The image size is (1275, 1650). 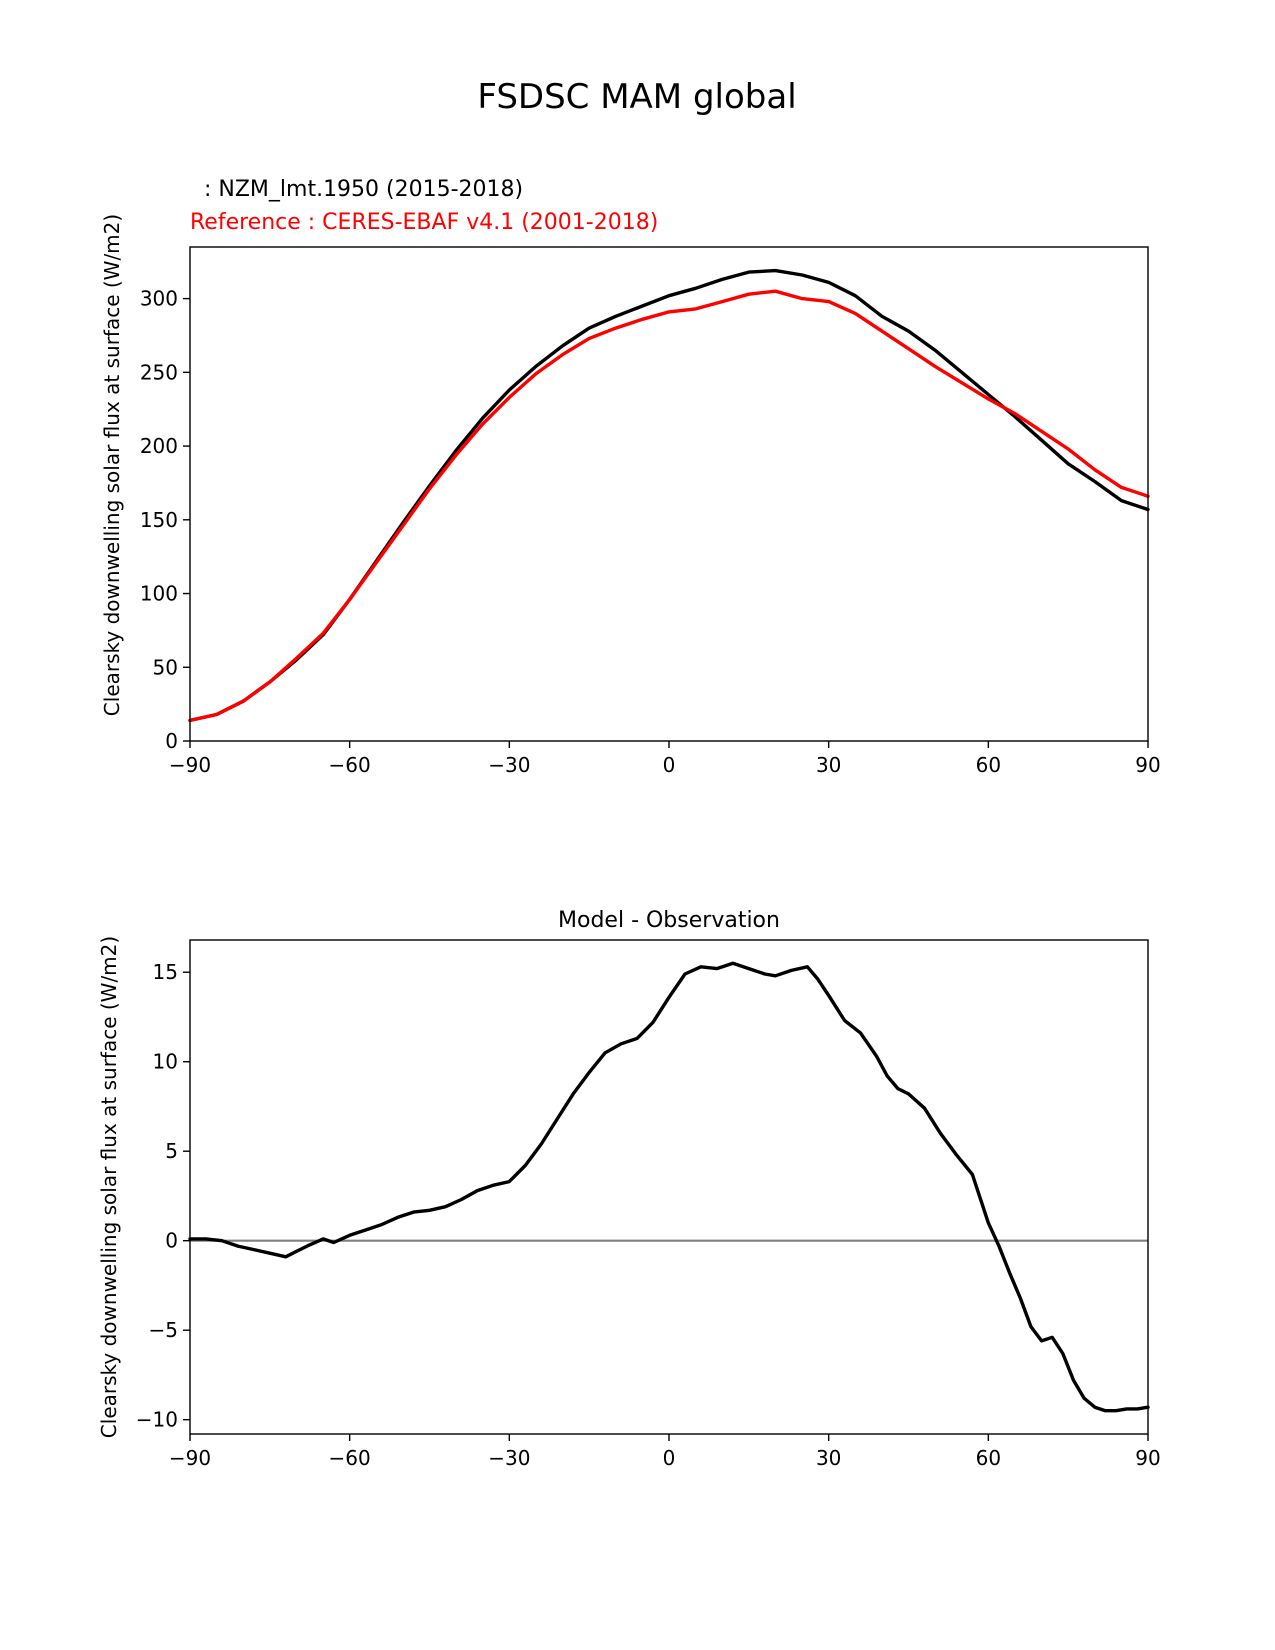 What do you see at coordinates (171, 1241) in the screenshot?
I see `bottom-y-tick-label: 0` at bounding box center [171, 1241].